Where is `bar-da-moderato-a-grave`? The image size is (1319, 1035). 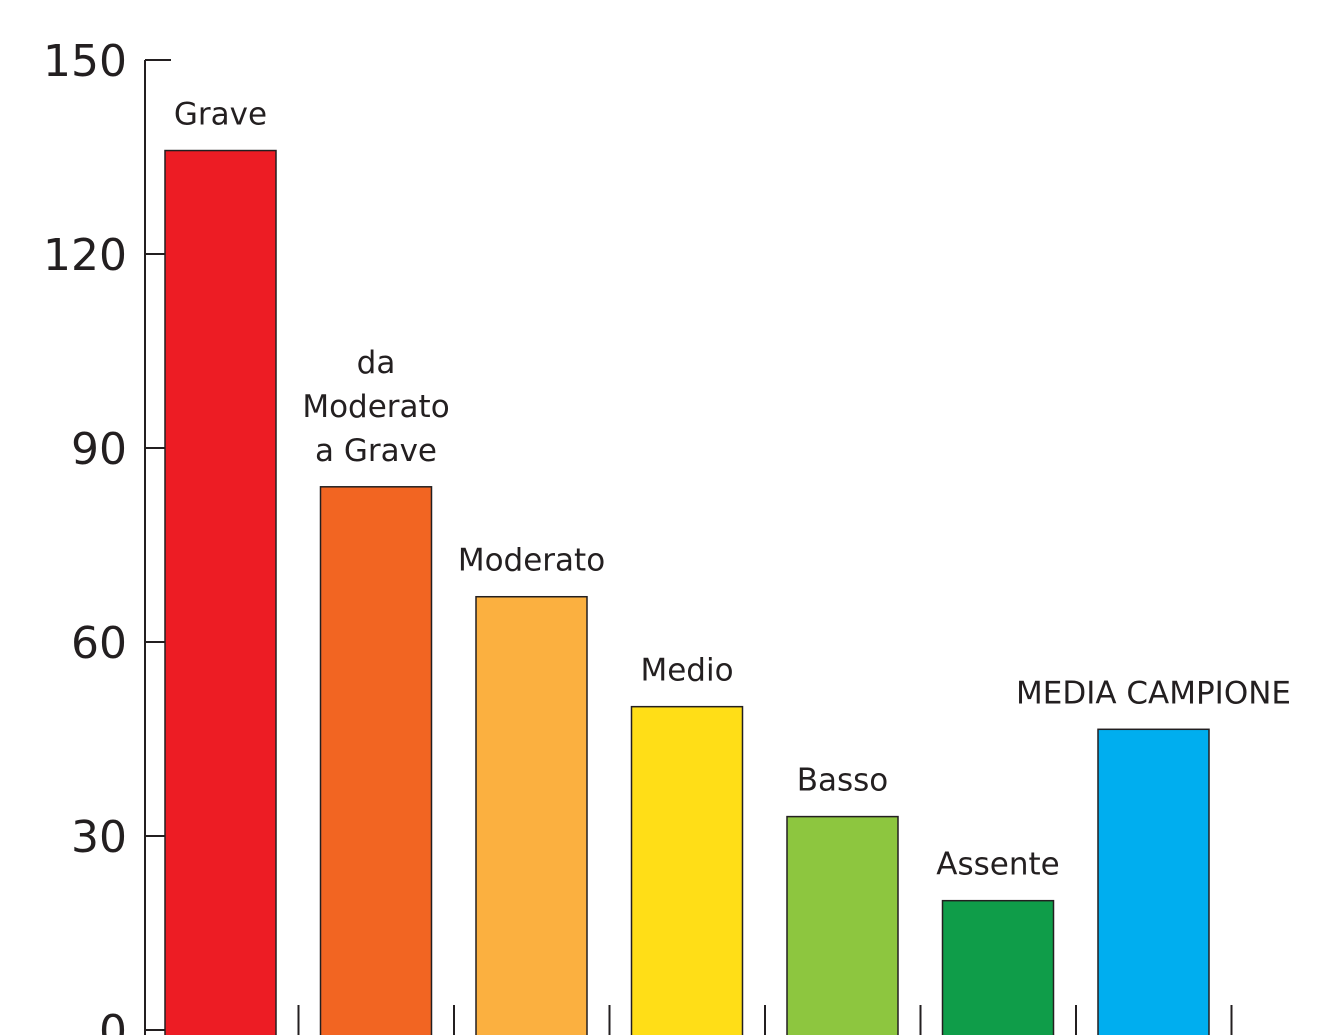
bar-da-moderato-a-grave is located at coordinates (376, 760).